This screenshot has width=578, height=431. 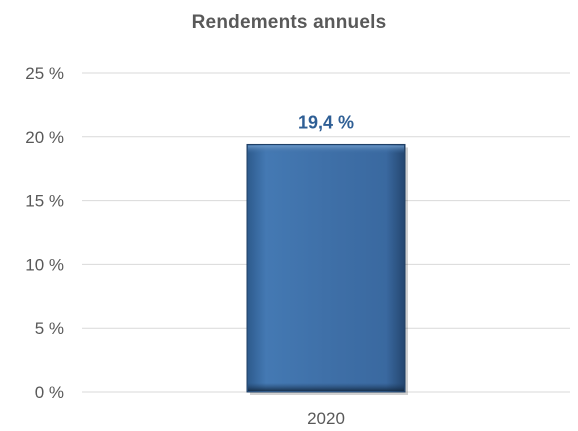 What do you see at coordinates (326, 418) in the screenshot?
I see `x-category-label: 2020` at bounding box center [326, 418].